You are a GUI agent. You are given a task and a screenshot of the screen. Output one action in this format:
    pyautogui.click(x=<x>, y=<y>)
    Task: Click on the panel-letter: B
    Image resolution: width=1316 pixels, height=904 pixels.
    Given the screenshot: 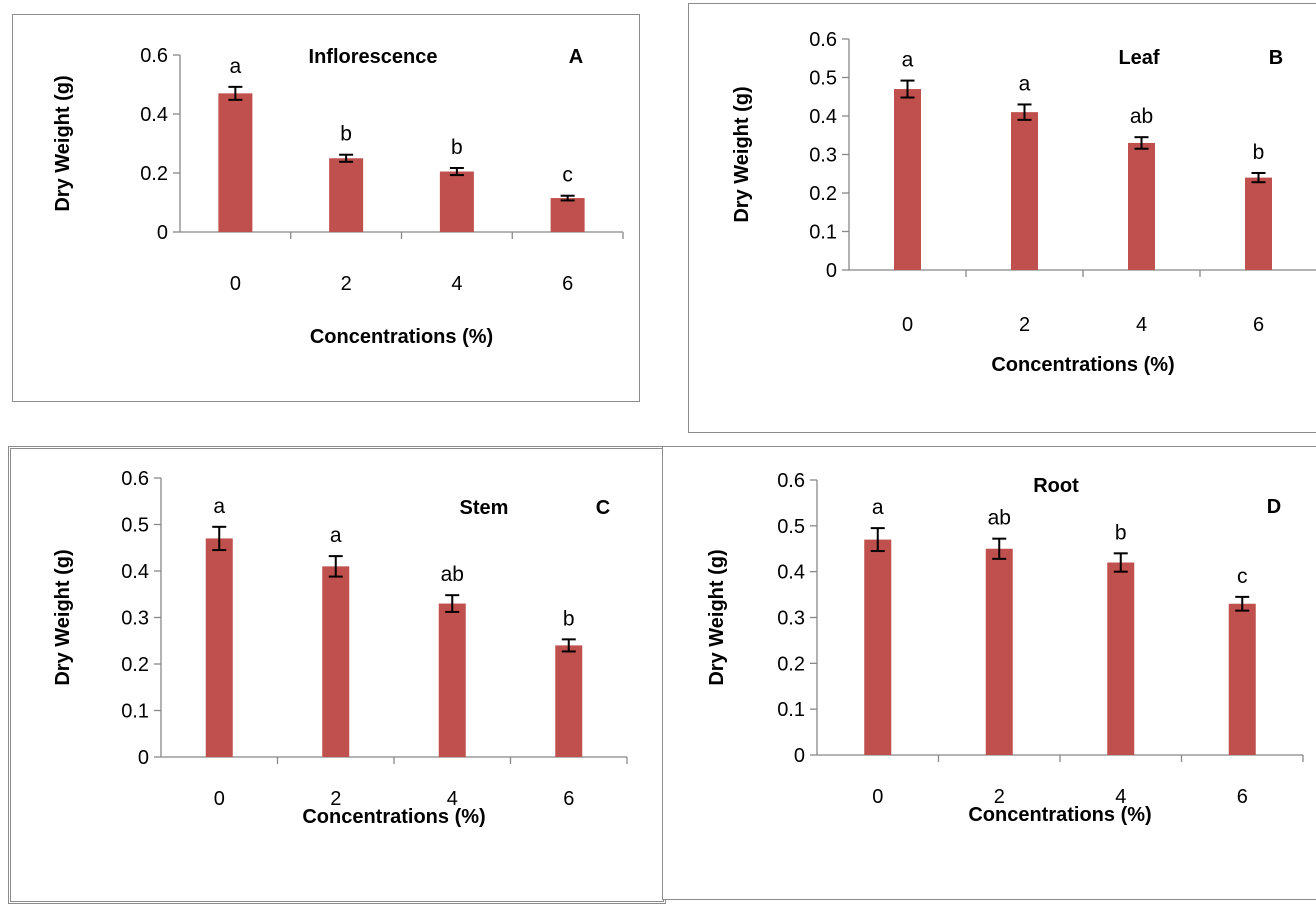 What is the action you would take?
    pyautogui.click(x=1276, y=58)
    